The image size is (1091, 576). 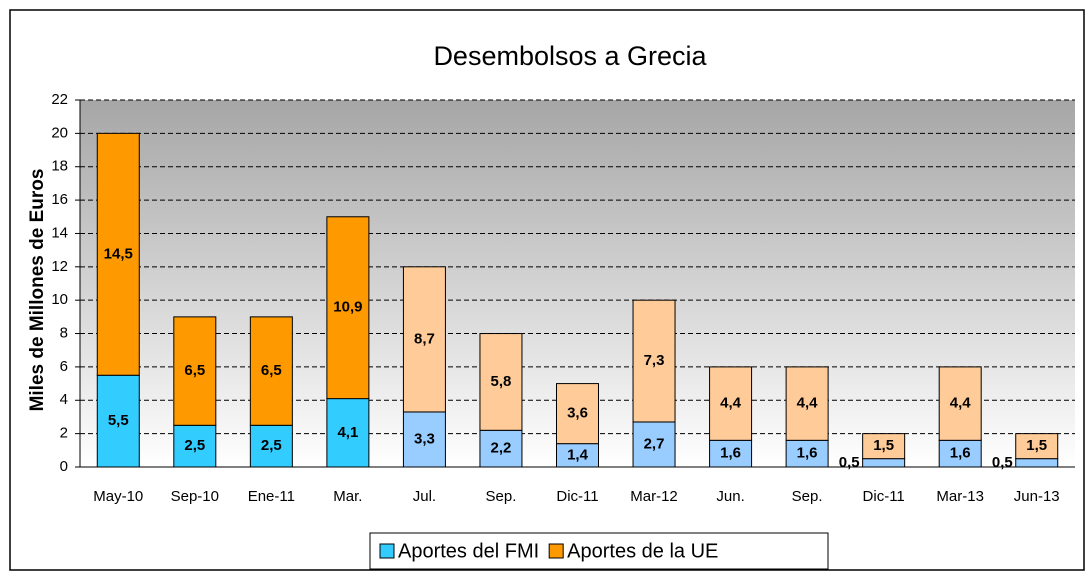 What do you see at coordinates (64, 366) in the screenshot?
I see `y-tick-label: 6` at bounding box center [64, 366].